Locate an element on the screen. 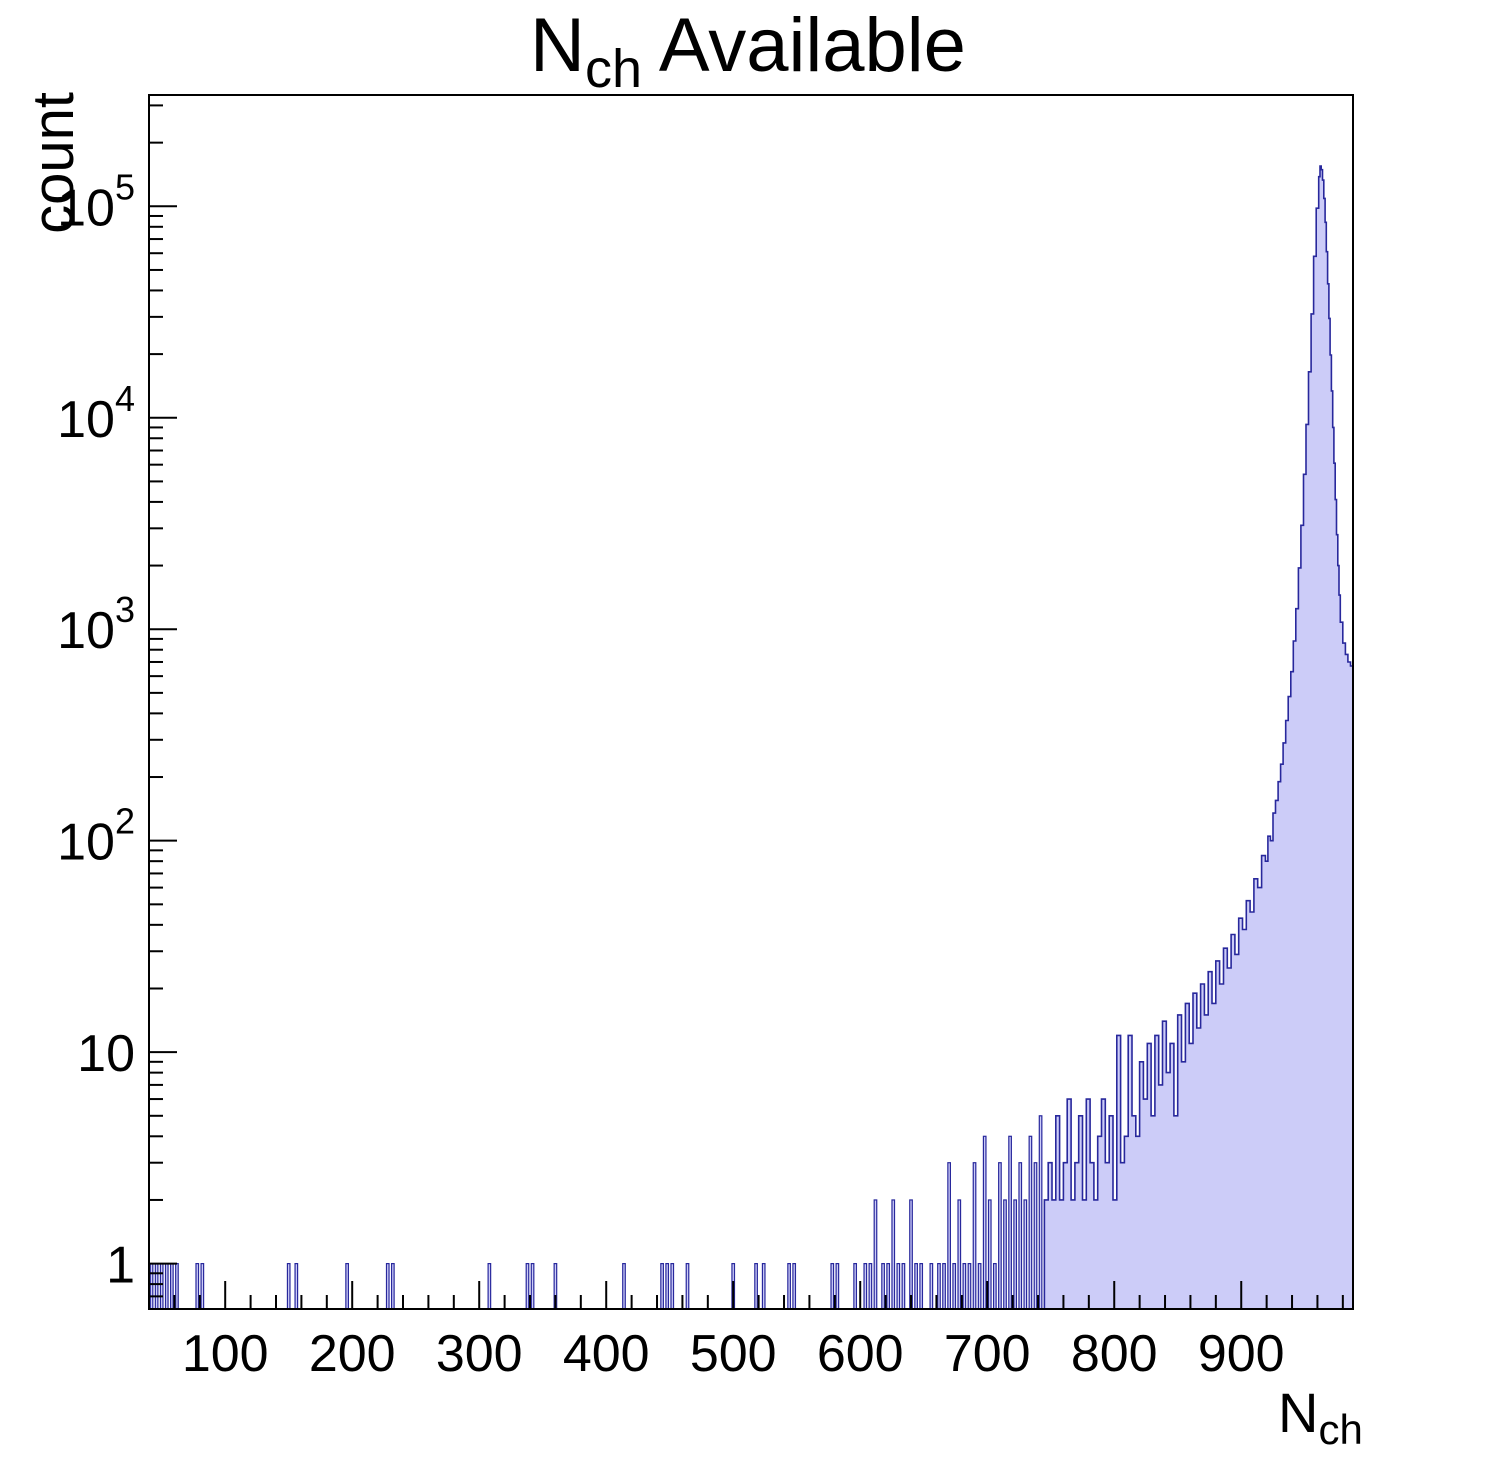  chart-title-subscript: ch is located at coordinates (613, 69).